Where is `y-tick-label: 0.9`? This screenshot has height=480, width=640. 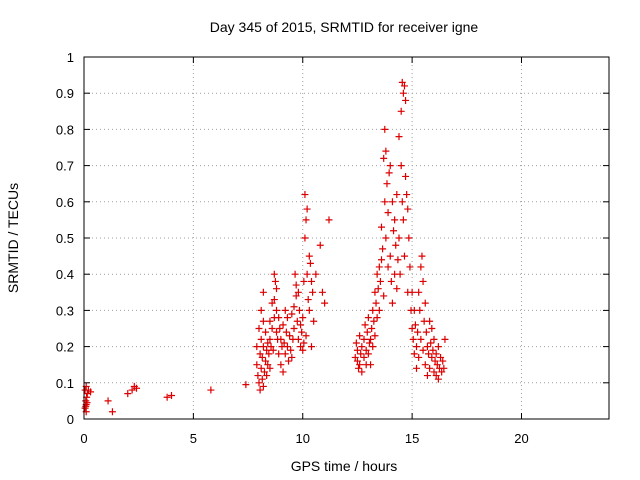
y-tick-label: 0.9 is located at coordinates (65, 93).